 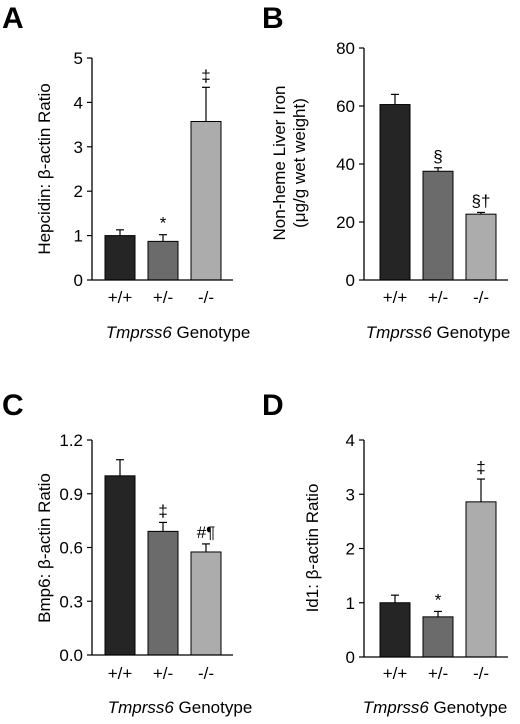 I want to click on significance-marker-c-2: ‡, so click(x=162, y=510).